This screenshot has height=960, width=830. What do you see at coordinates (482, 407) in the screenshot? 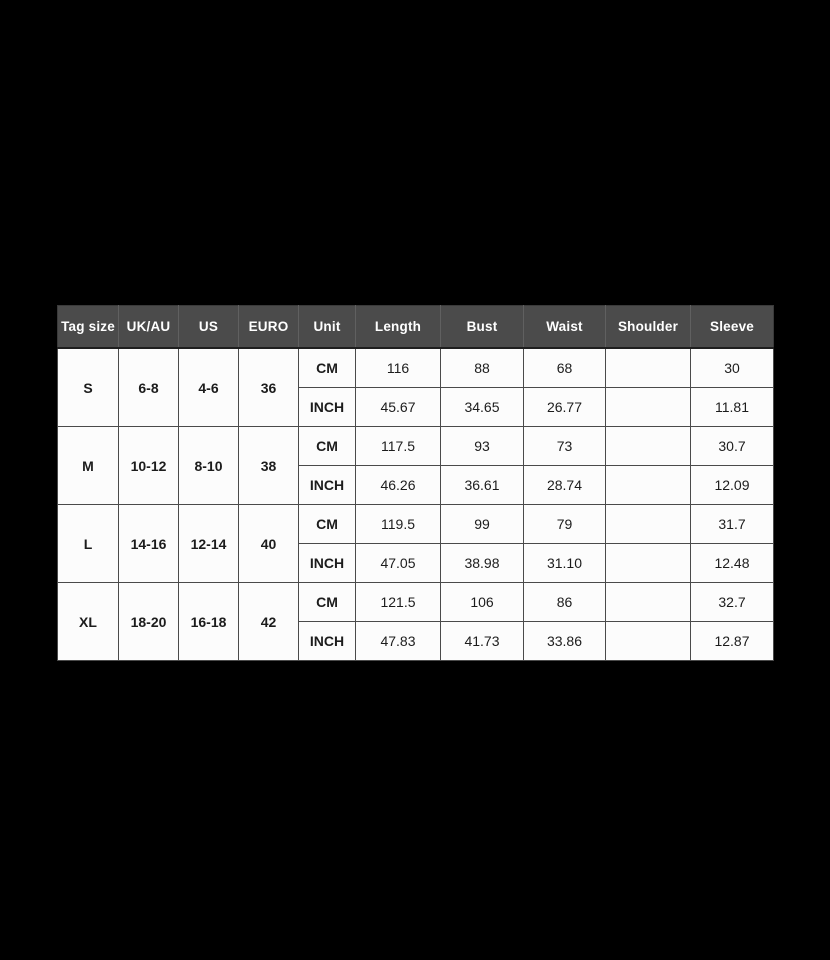
I see `cell-bust: 34.65` at bounding box center [482, 407].